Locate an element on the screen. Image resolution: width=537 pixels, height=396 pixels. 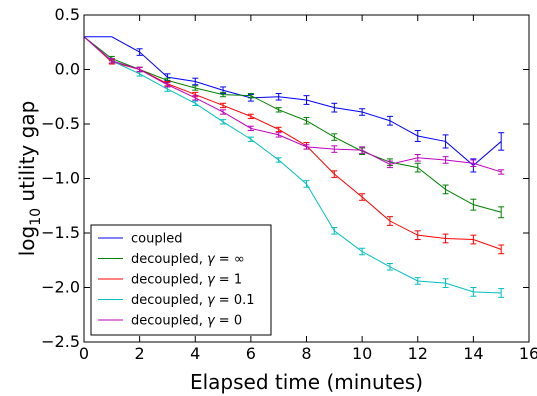
y-tick-label: 0.5 is located at coordinates (67, 14).